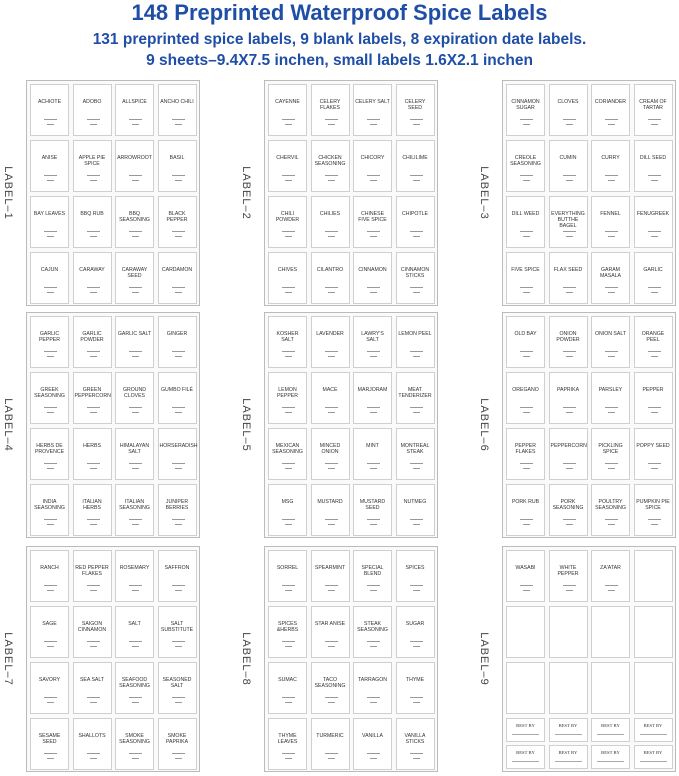 The width and height of the screenshot is (679, 776). What do you see at coordinates (287, 502) in the screenshot?
I see `spice-name: MSG` at bounding box center [287, 502].